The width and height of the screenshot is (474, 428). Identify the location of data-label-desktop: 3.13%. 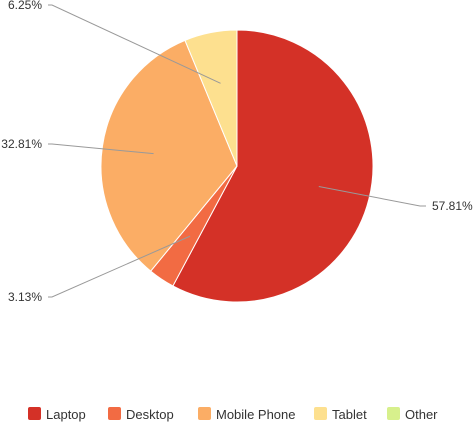
(25, 297).